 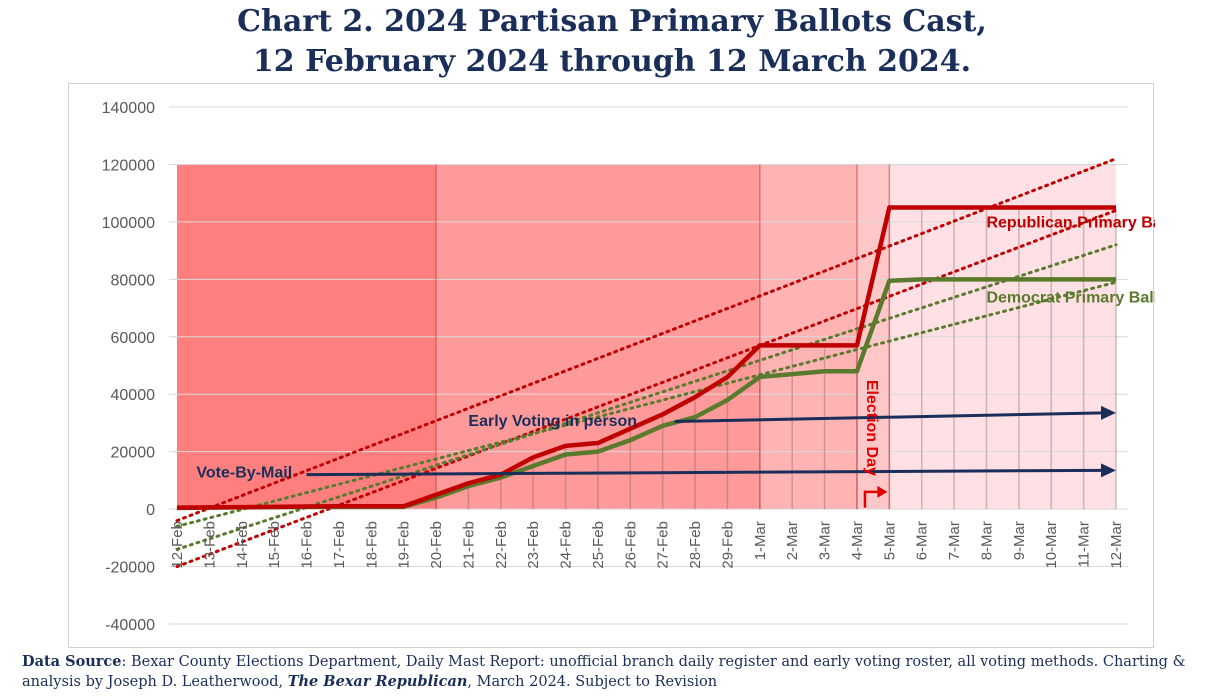 I want to click on x-tick-label: 12-Mar, so click(x=1116, y=545).